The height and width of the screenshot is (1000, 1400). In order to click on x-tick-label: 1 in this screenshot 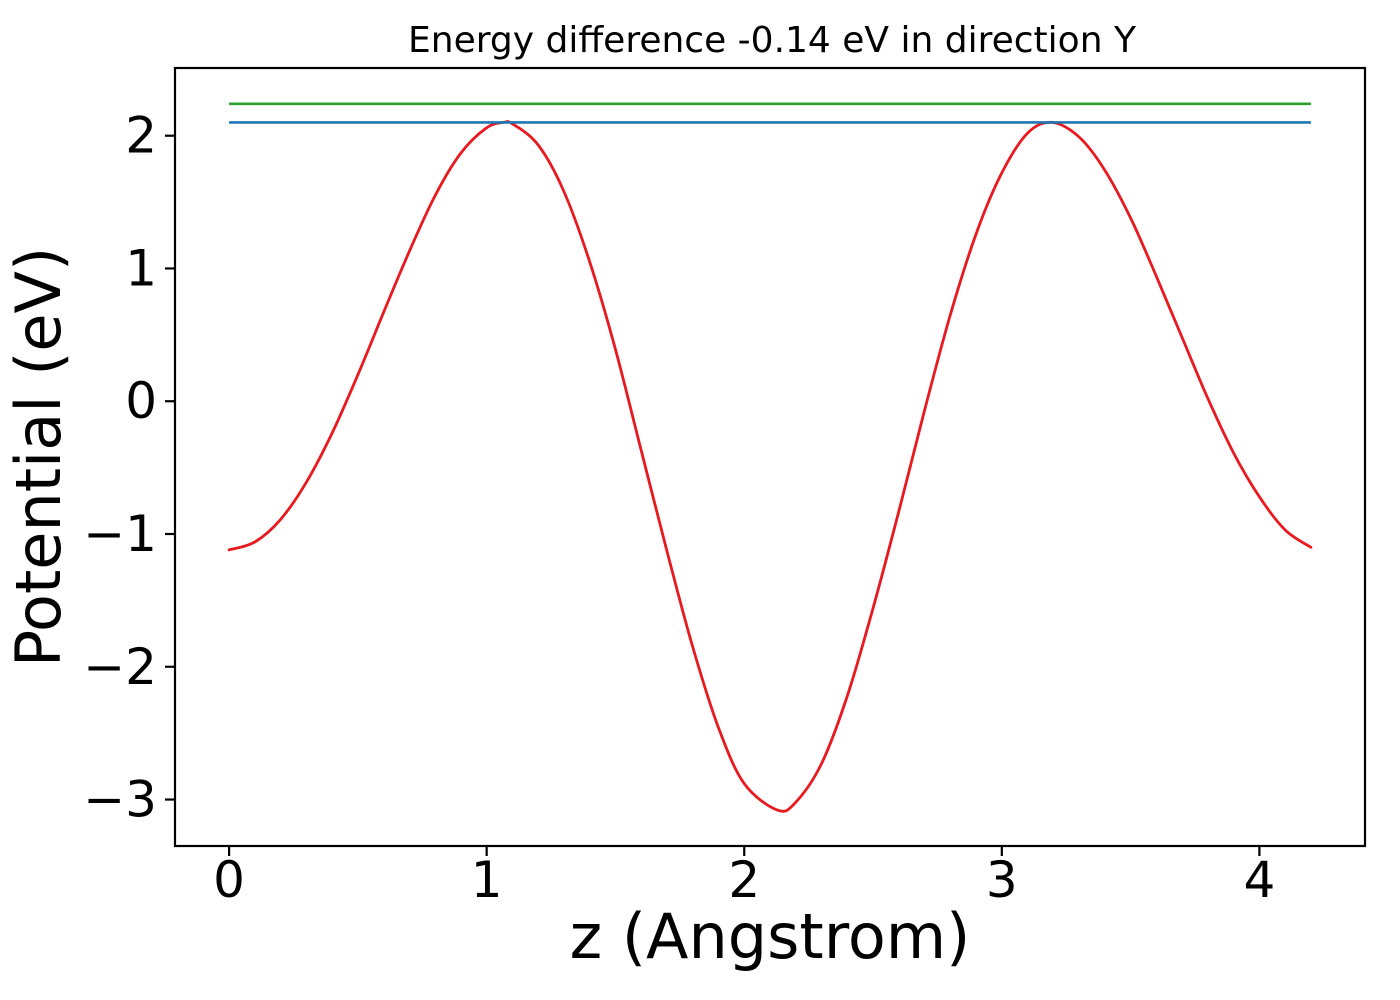, I will do `click(487, 880)`.